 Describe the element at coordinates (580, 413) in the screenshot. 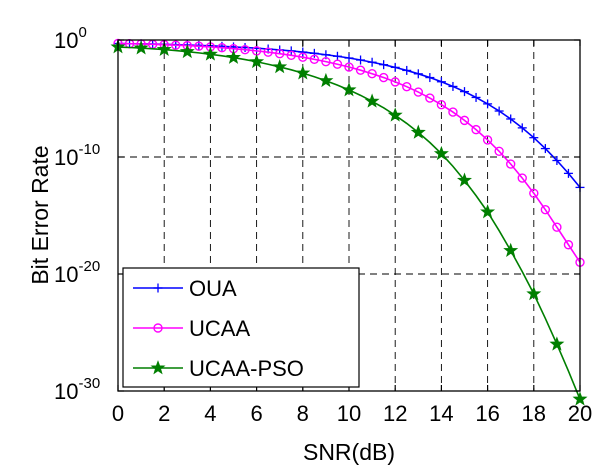

I see `x-tick-label: 20` at that location.